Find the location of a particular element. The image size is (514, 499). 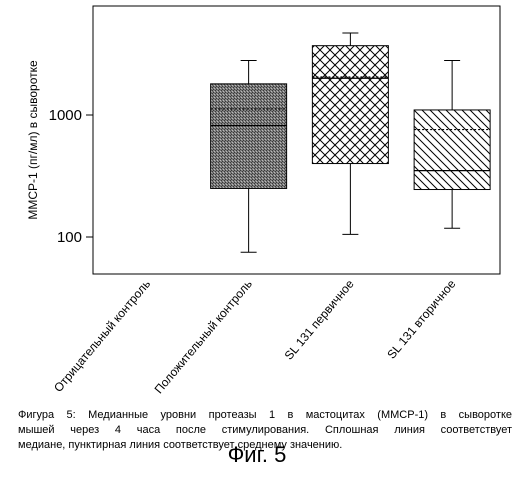

y-axis-label: MMCP-1 (пг/мл) в сыворотке is located at coordinates (33, 140).